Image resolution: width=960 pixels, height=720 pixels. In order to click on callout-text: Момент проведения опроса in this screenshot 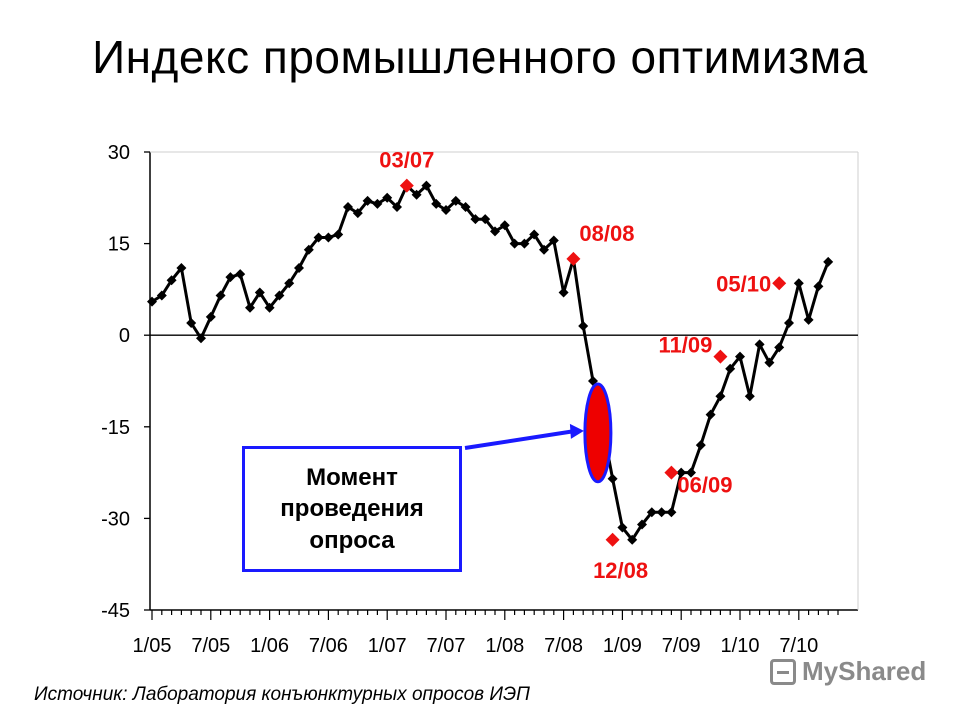, I will do `click(352, 509)`.